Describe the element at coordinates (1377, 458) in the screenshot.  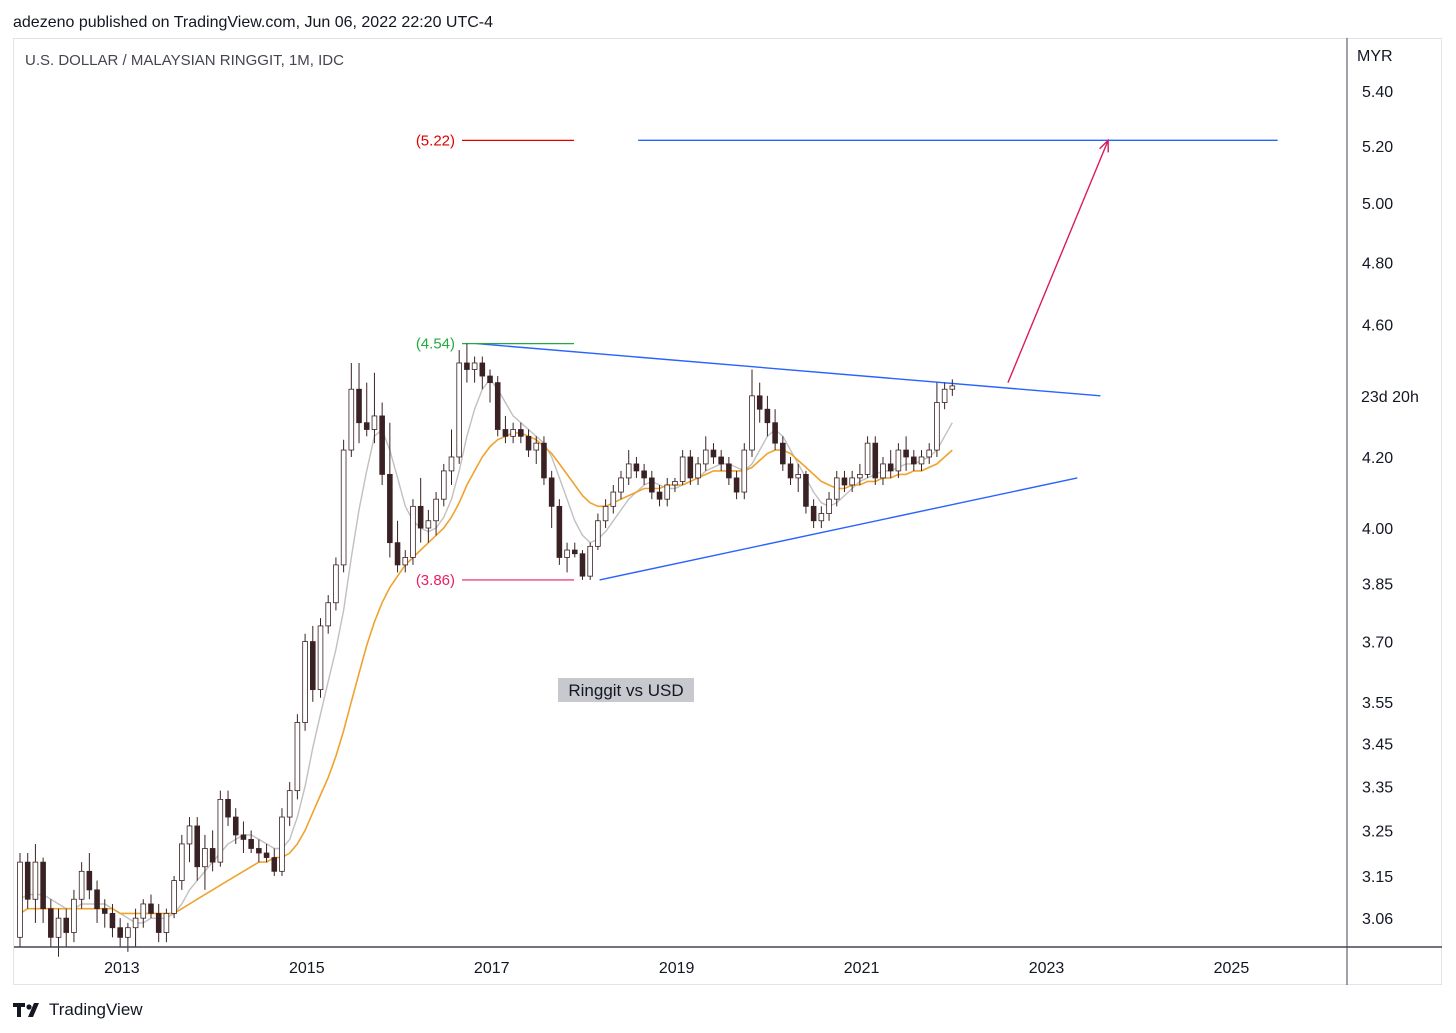
I see `y-tick-label: 4.20` at that location.